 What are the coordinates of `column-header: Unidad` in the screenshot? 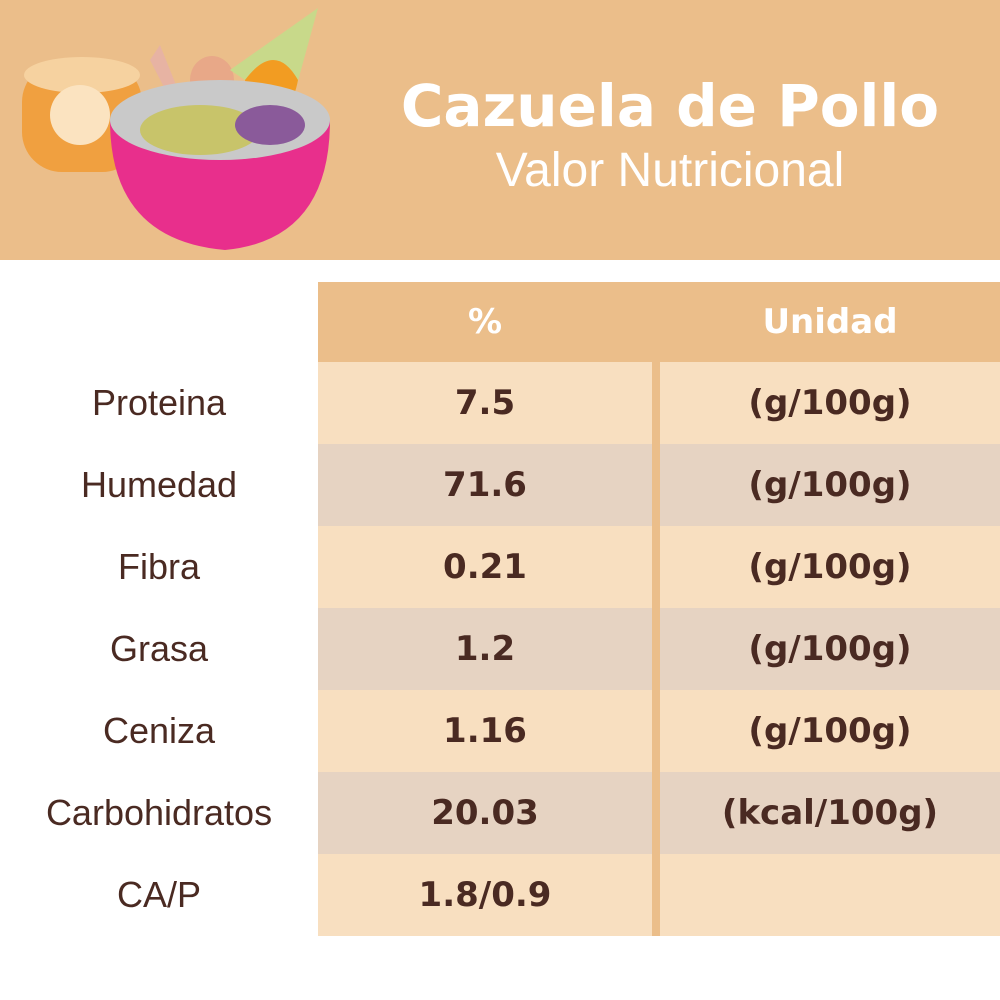 It's located at (830, 322).